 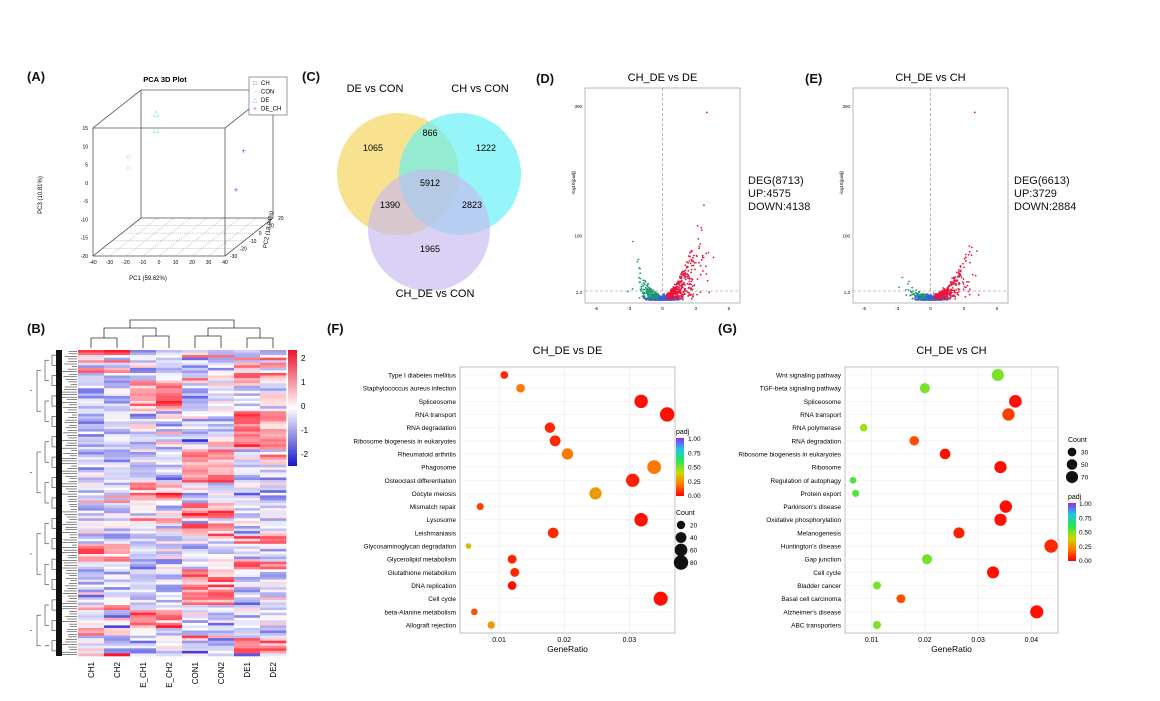 I want to click on panel-label-a: (A), so click(x=36, y=76).